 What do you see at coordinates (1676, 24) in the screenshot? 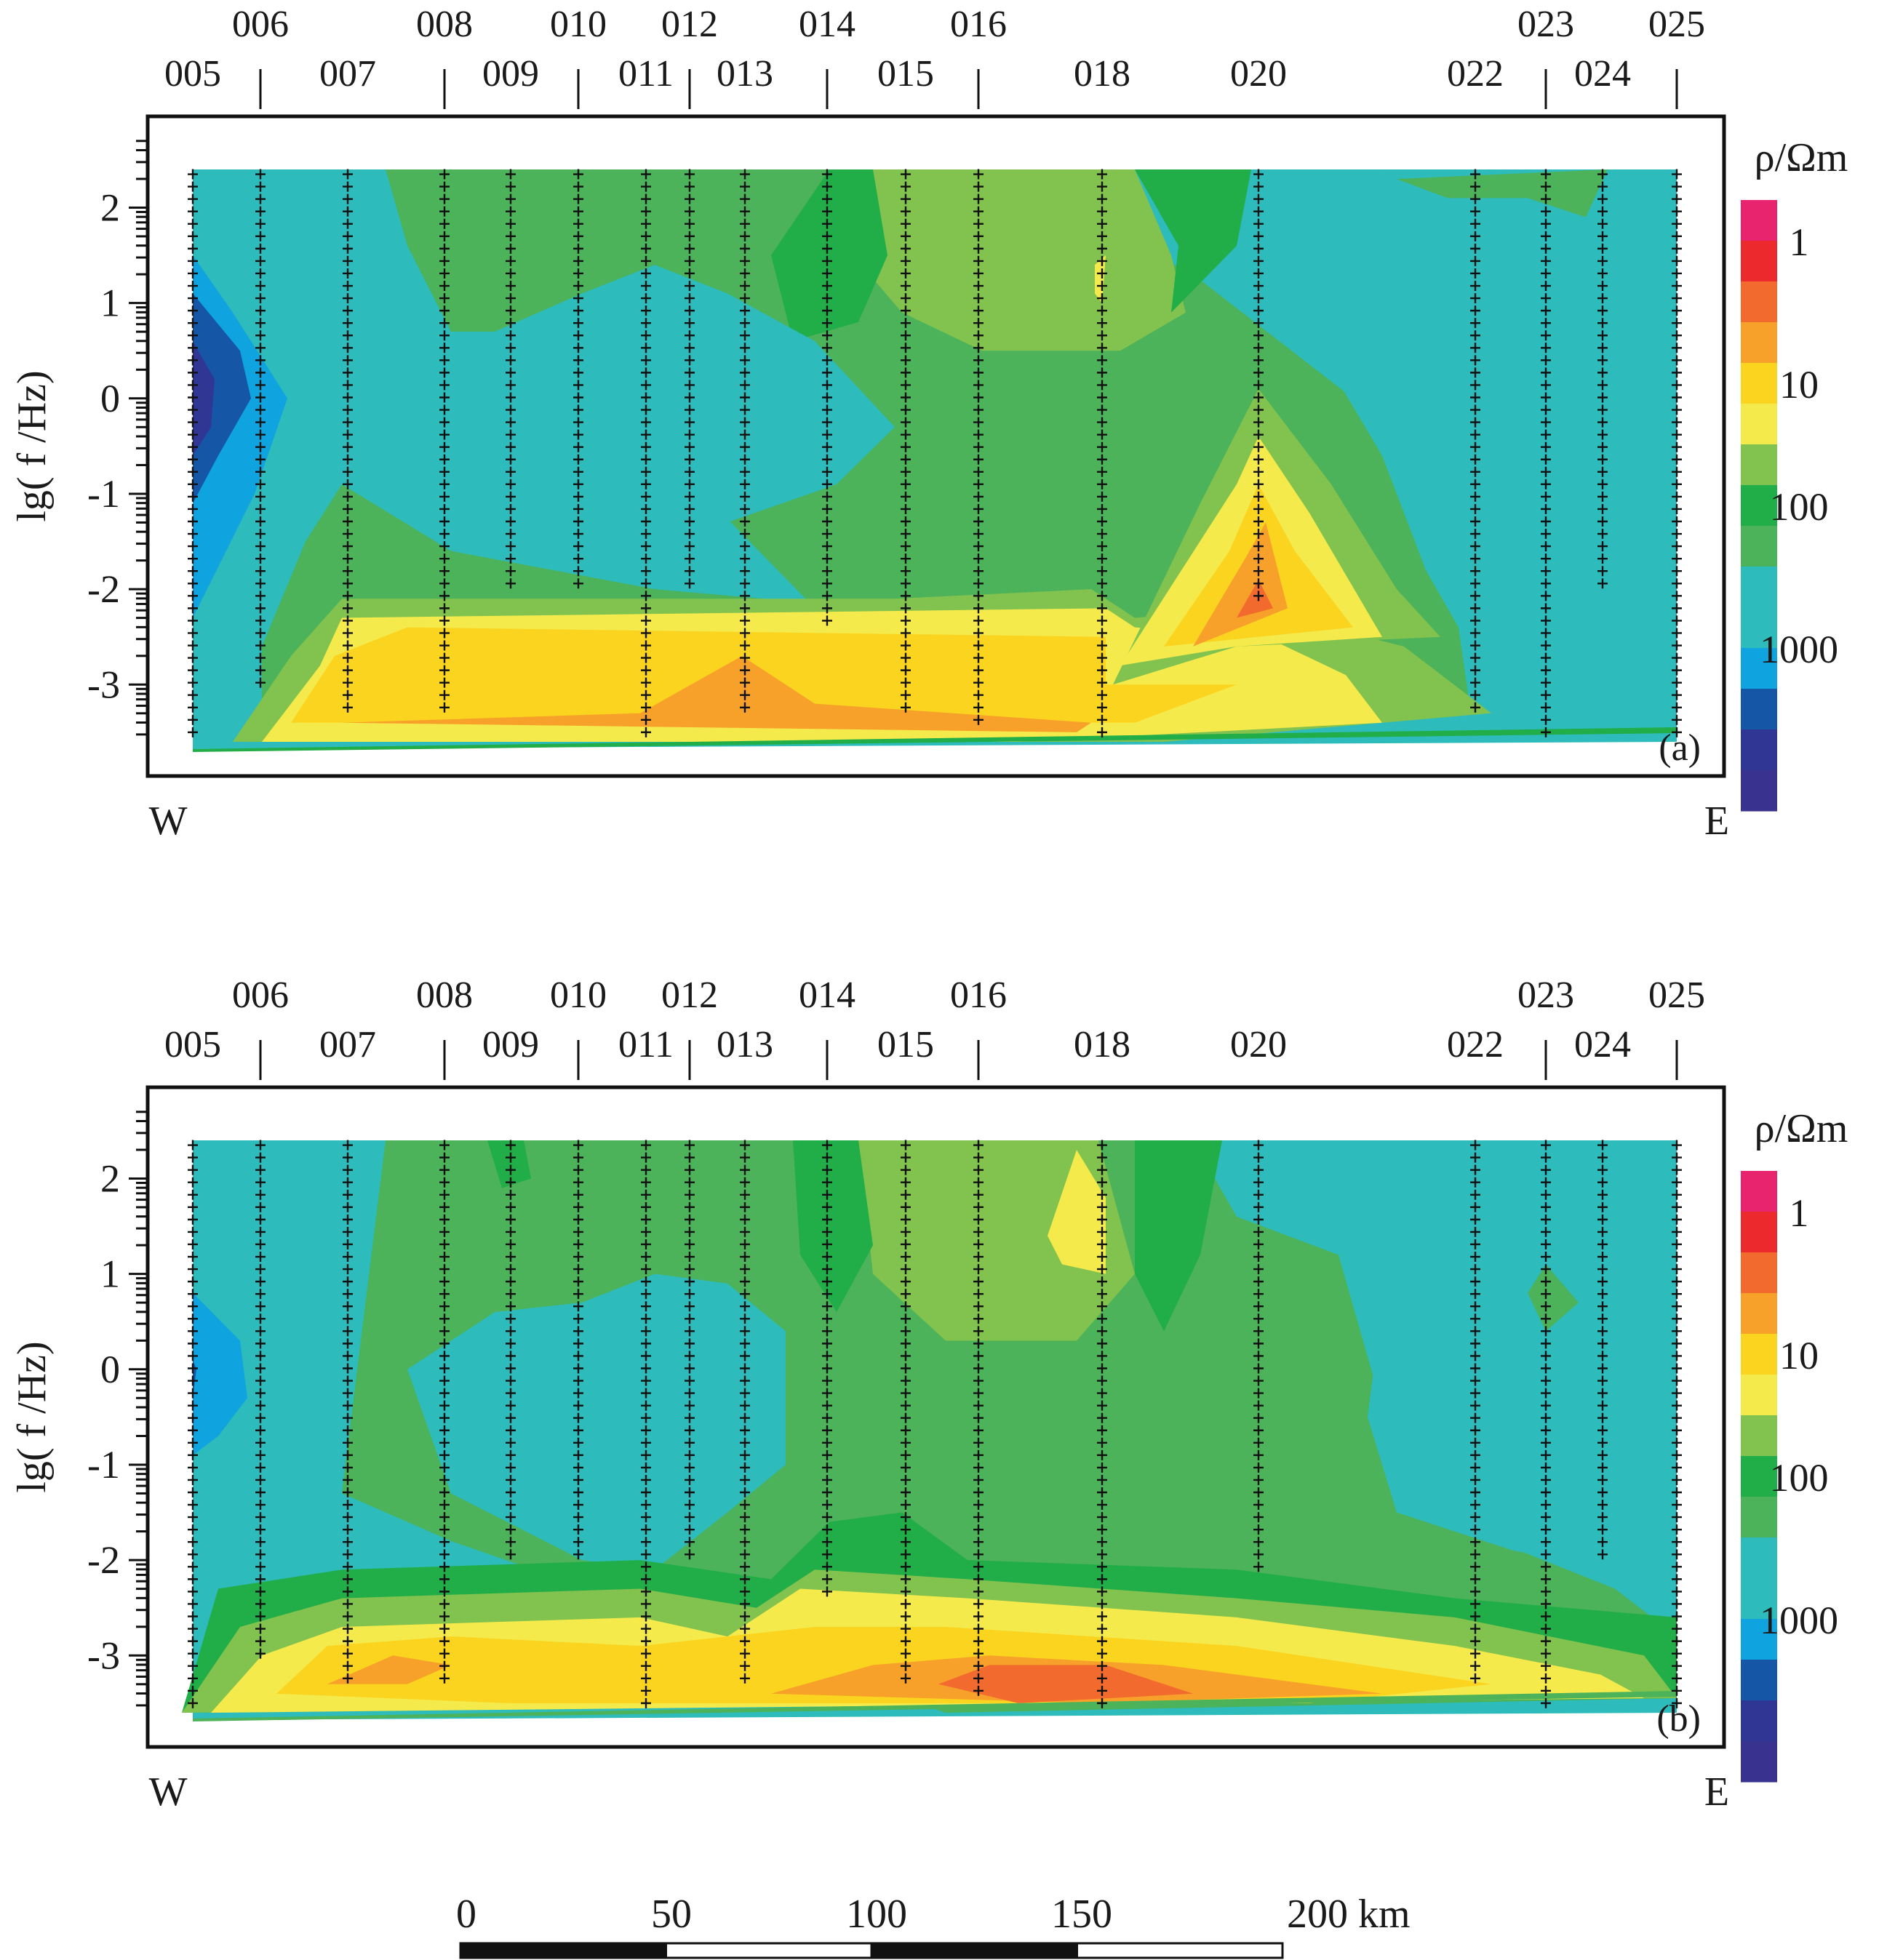
I see `station-label: 025` at bounding box center [1676, 24].